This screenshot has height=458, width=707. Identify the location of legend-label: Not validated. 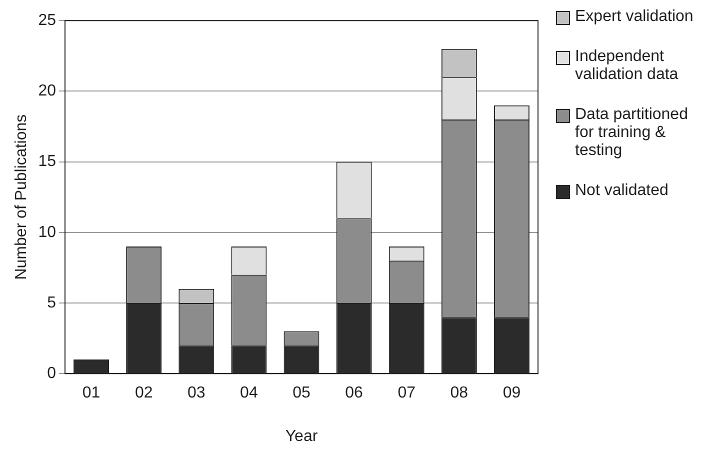
(621, 191).